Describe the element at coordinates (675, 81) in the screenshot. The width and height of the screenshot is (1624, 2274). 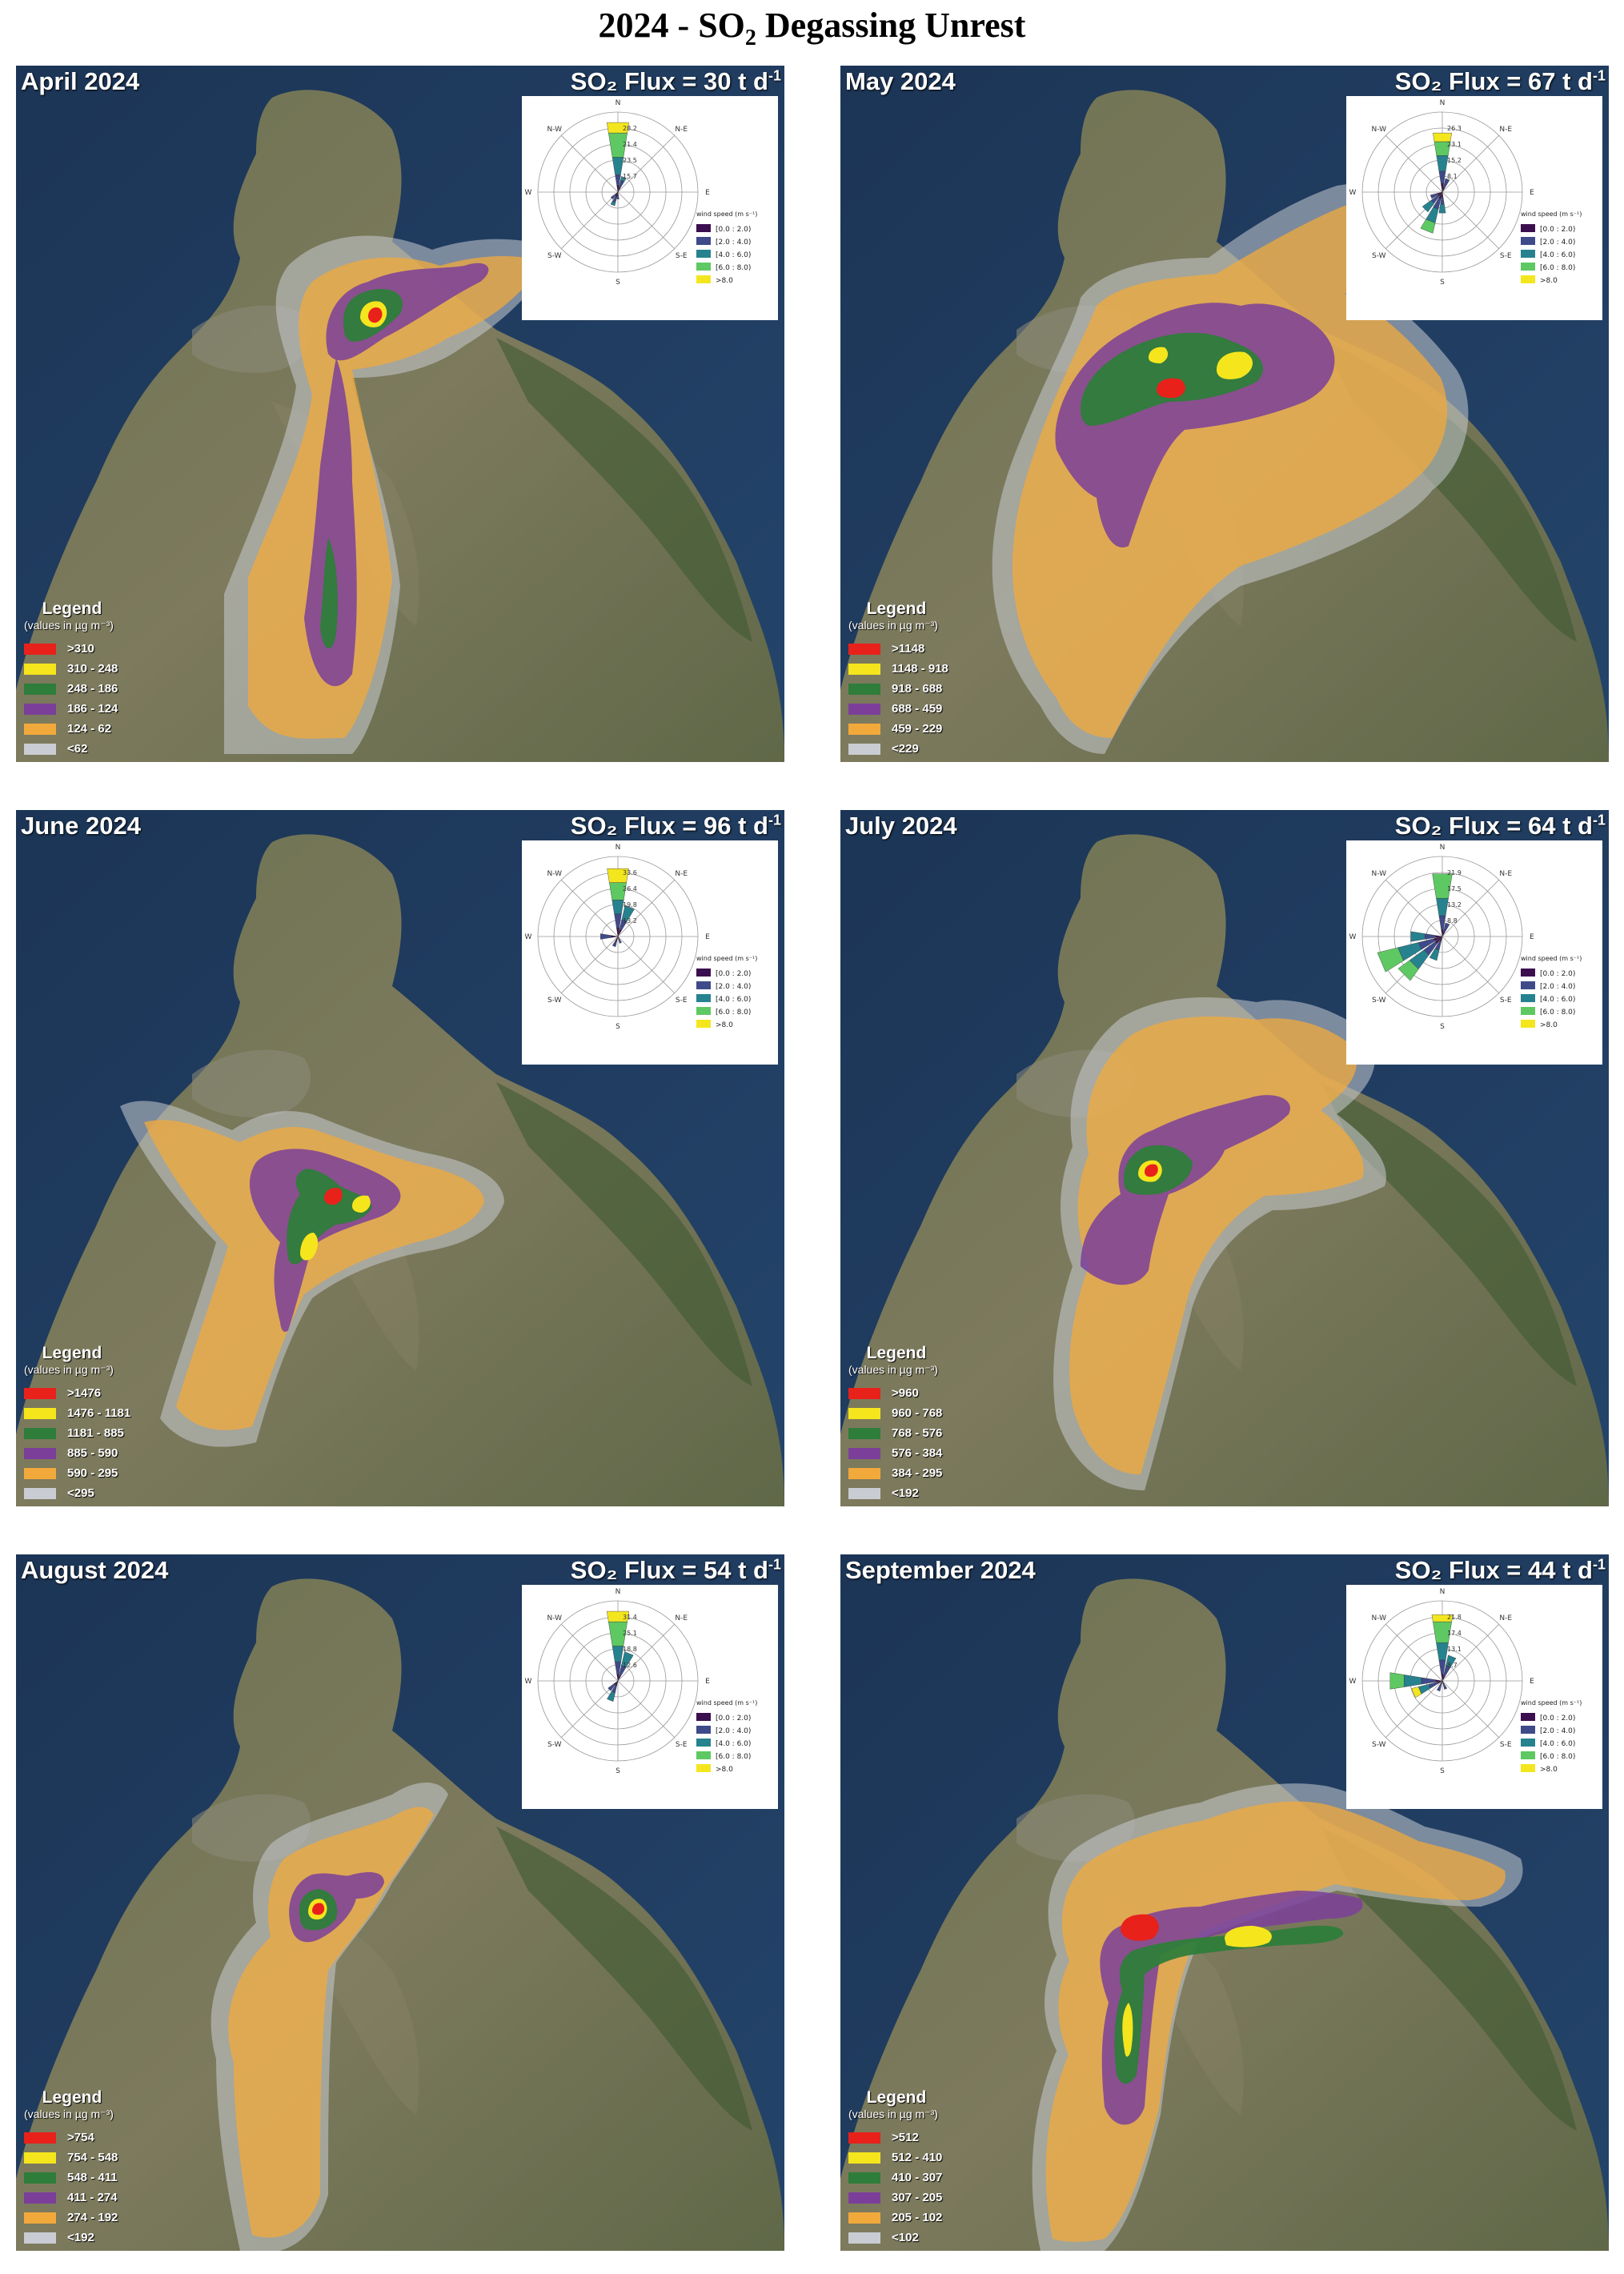
I see `so2-flux-label: SO₂ Flux = 30 t d-1` at that location.